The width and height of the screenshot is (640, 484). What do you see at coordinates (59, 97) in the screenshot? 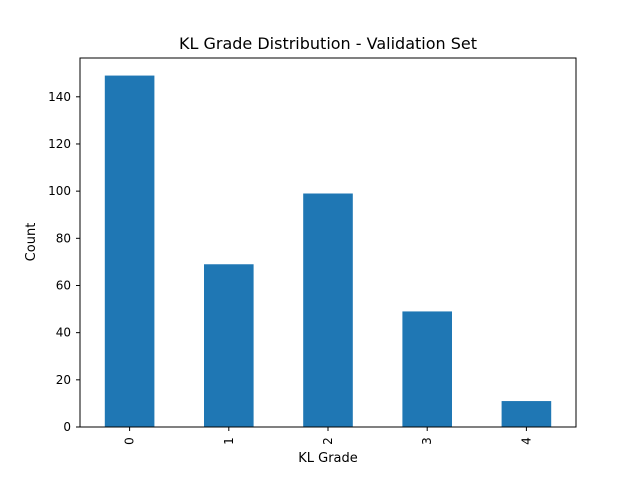
I see `y-tick-label: 140` at bounding box center [59, 97].